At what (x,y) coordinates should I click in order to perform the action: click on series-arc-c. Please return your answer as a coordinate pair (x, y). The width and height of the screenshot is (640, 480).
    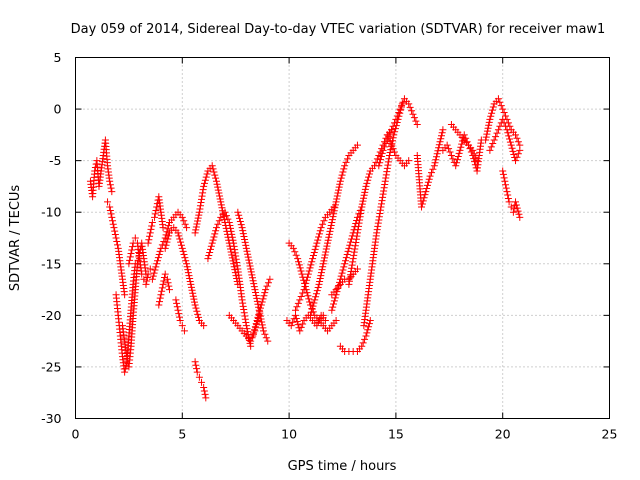
    Looking at the image, I should click on (125, 318).